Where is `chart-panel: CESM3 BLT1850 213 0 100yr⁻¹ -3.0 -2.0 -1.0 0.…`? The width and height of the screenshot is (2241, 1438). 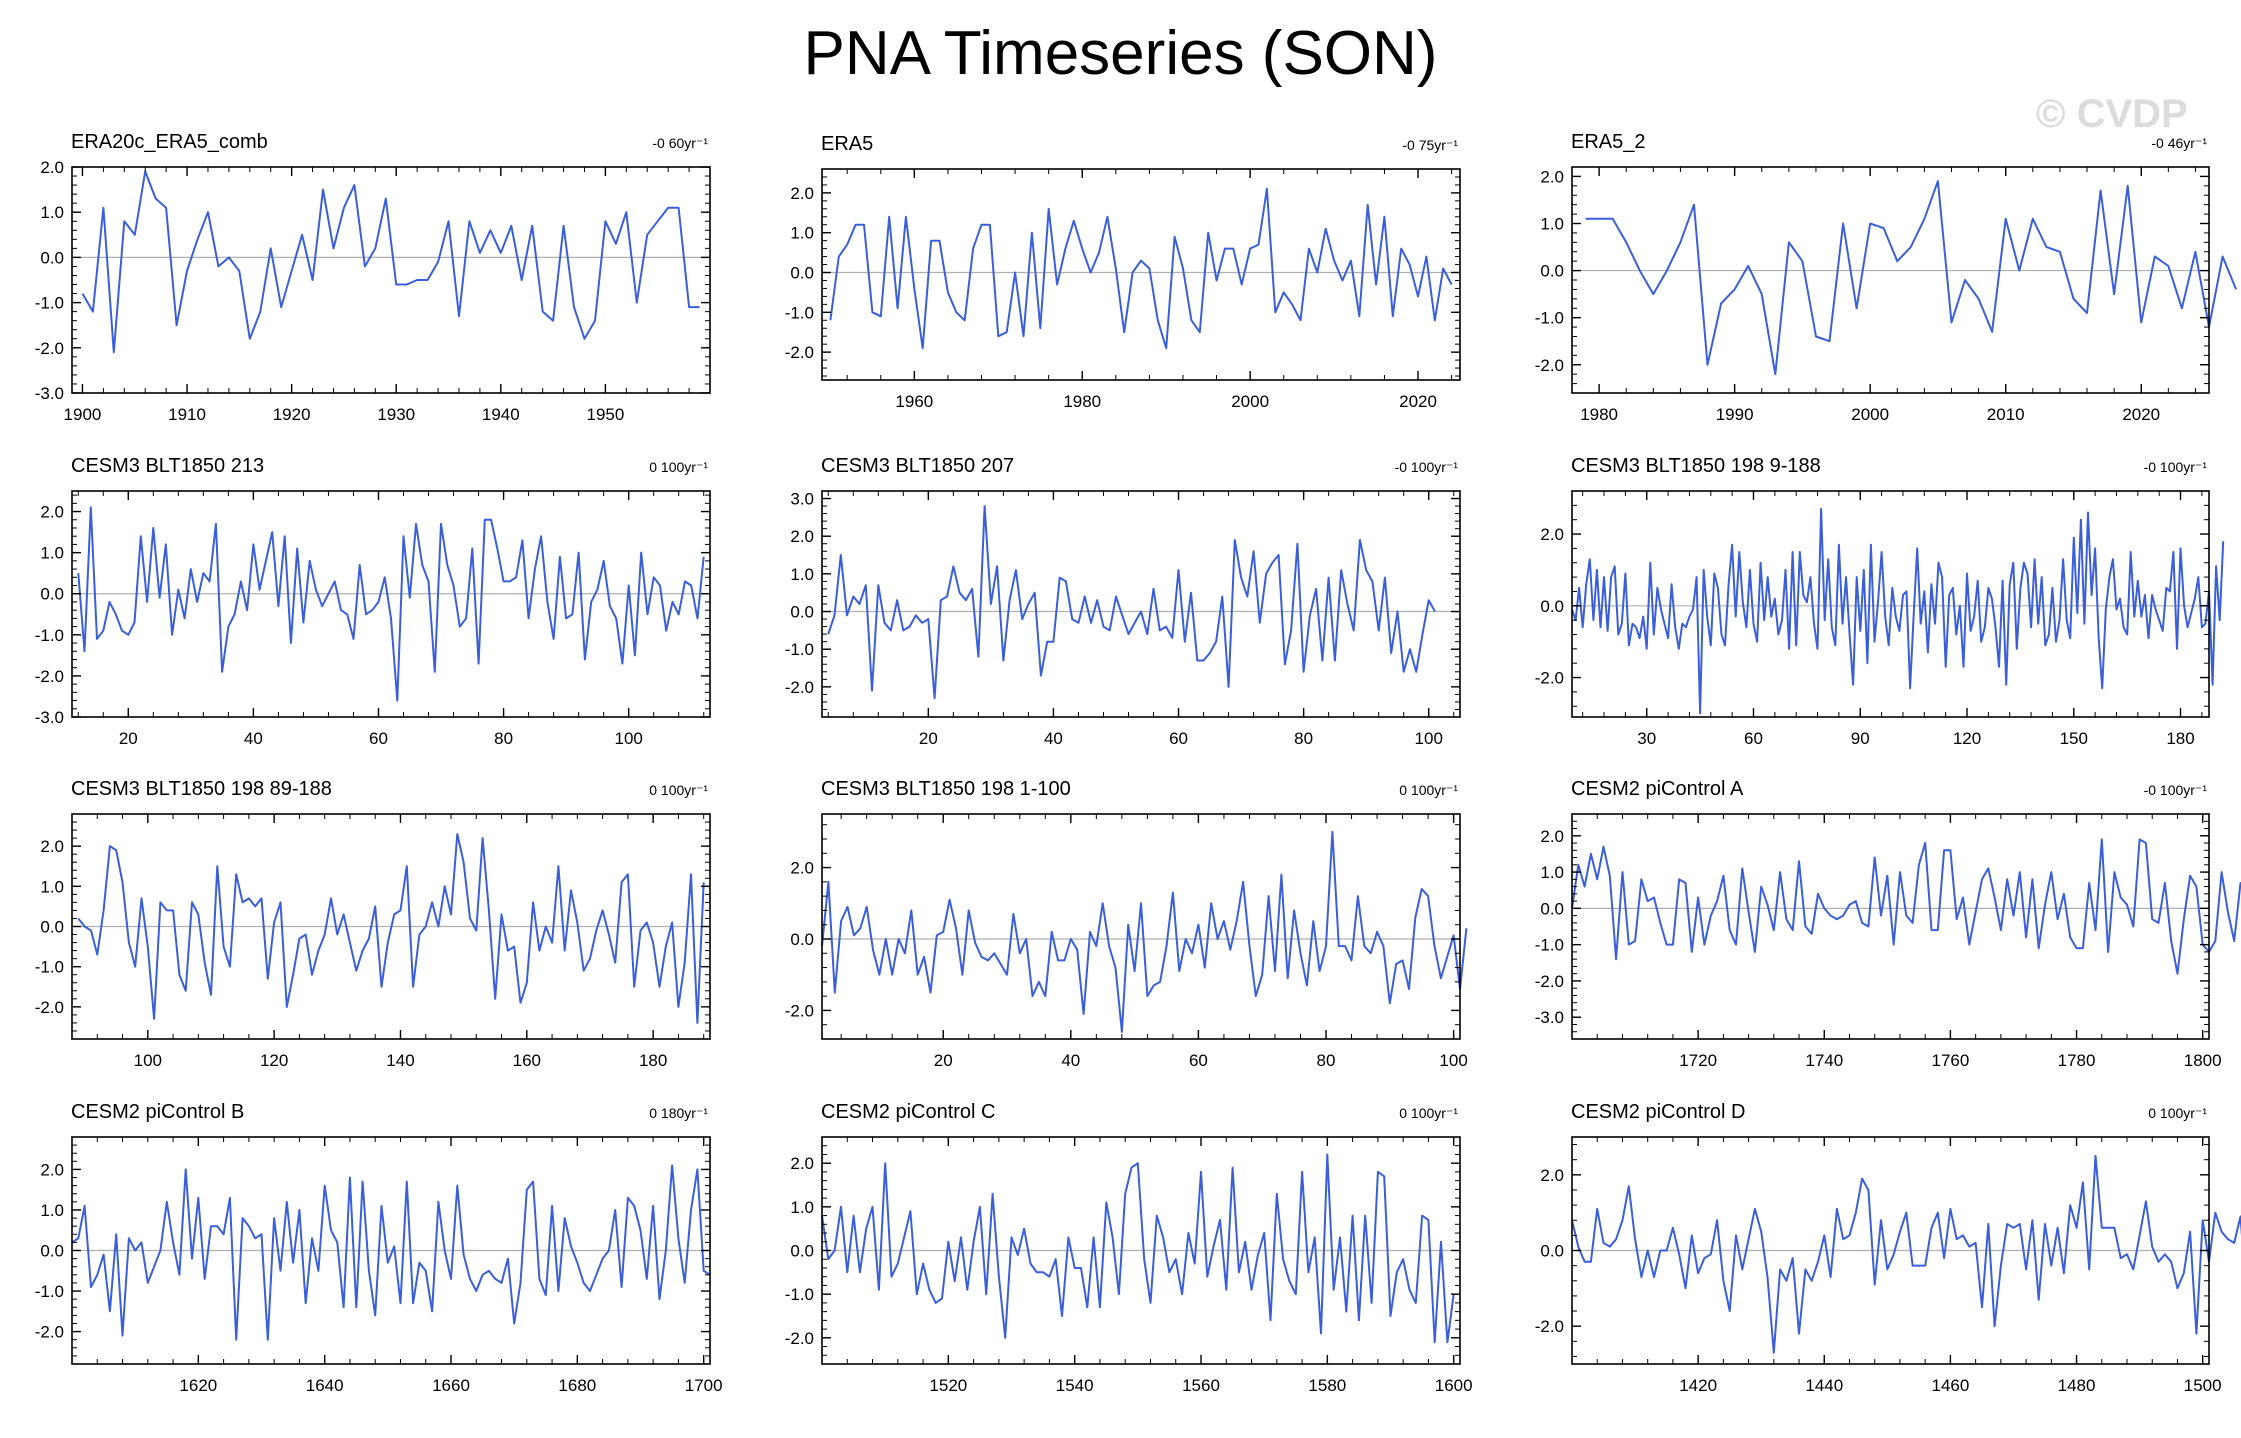 chart-panel: CESM3 BLT1850 213 0 100yr⁻¹ -3.0 -2.0 -1.0 0.… is located at coordinates (373, 601).